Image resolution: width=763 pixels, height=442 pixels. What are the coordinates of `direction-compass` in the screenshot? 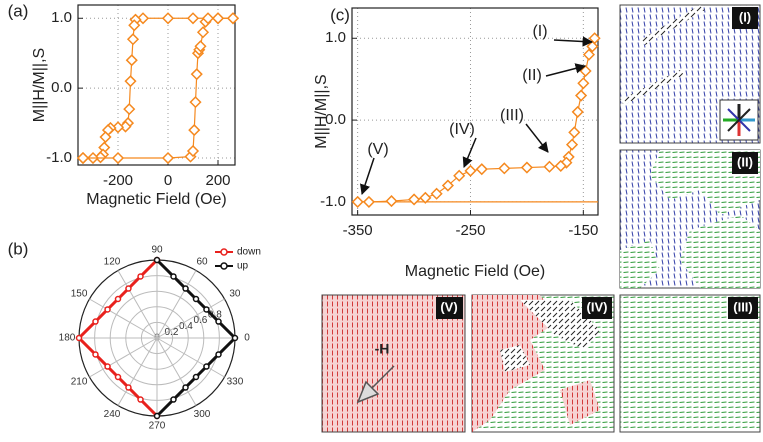 It's located at (739, 120).